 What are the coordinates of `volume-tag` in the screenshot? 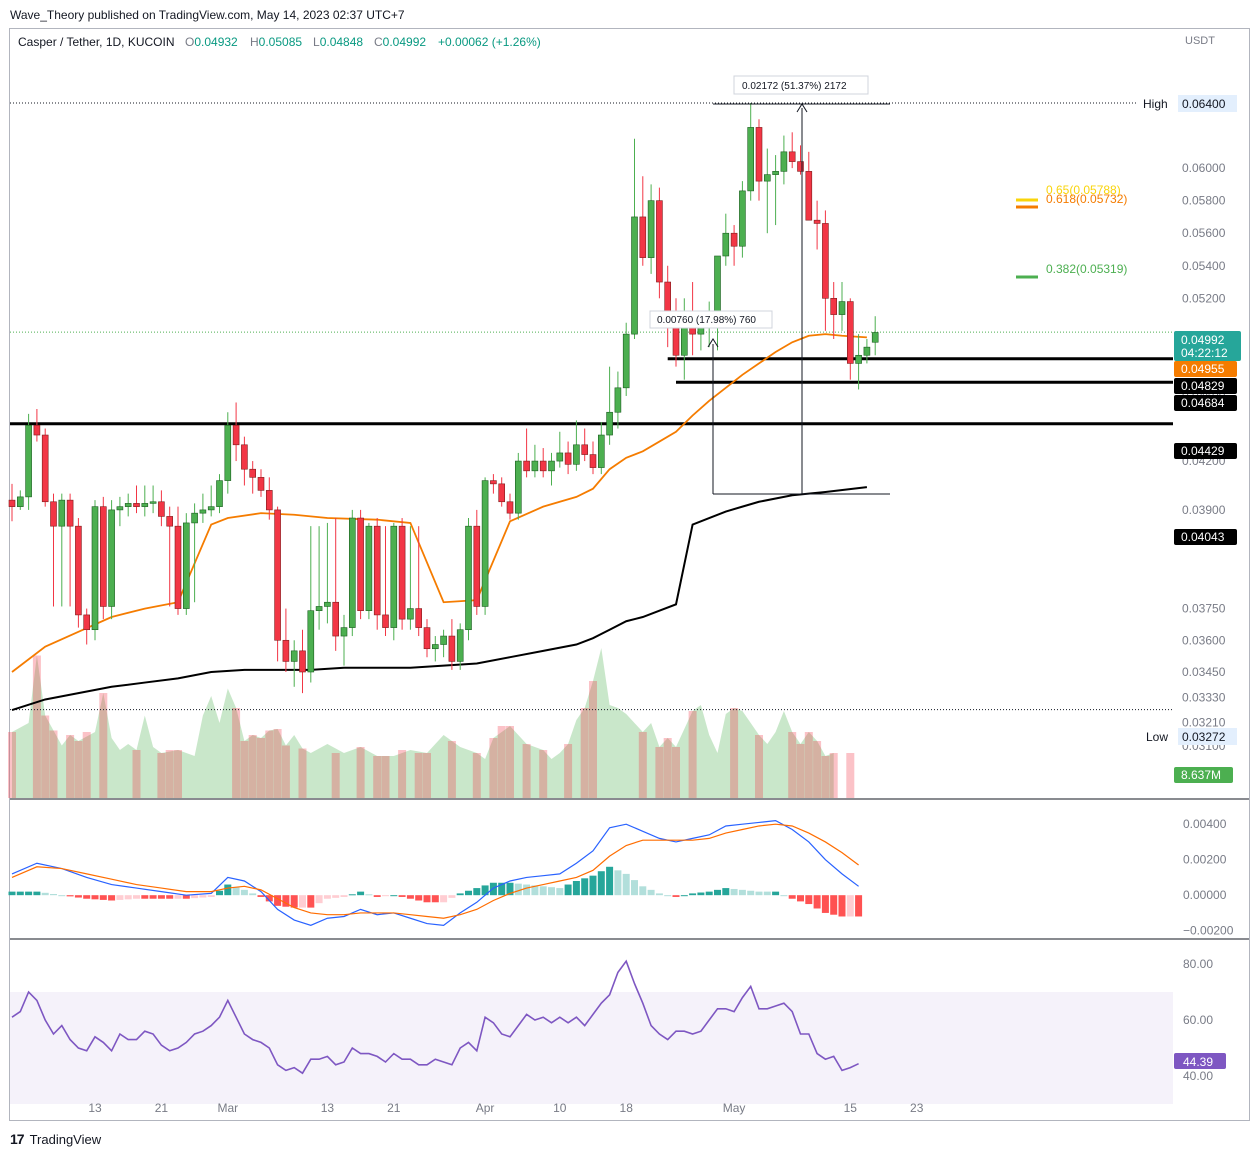 It's located at (1203, 775).